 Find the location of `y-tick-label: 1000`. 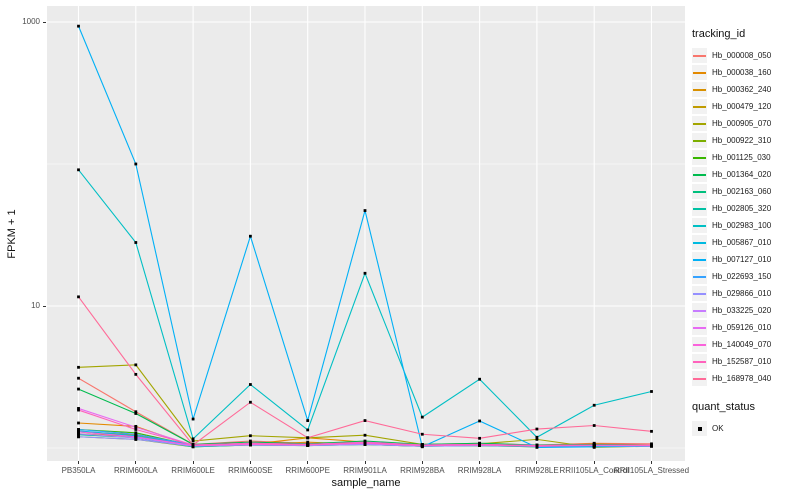

y-tick-label: 1000 is located at coordinates (31, 21).